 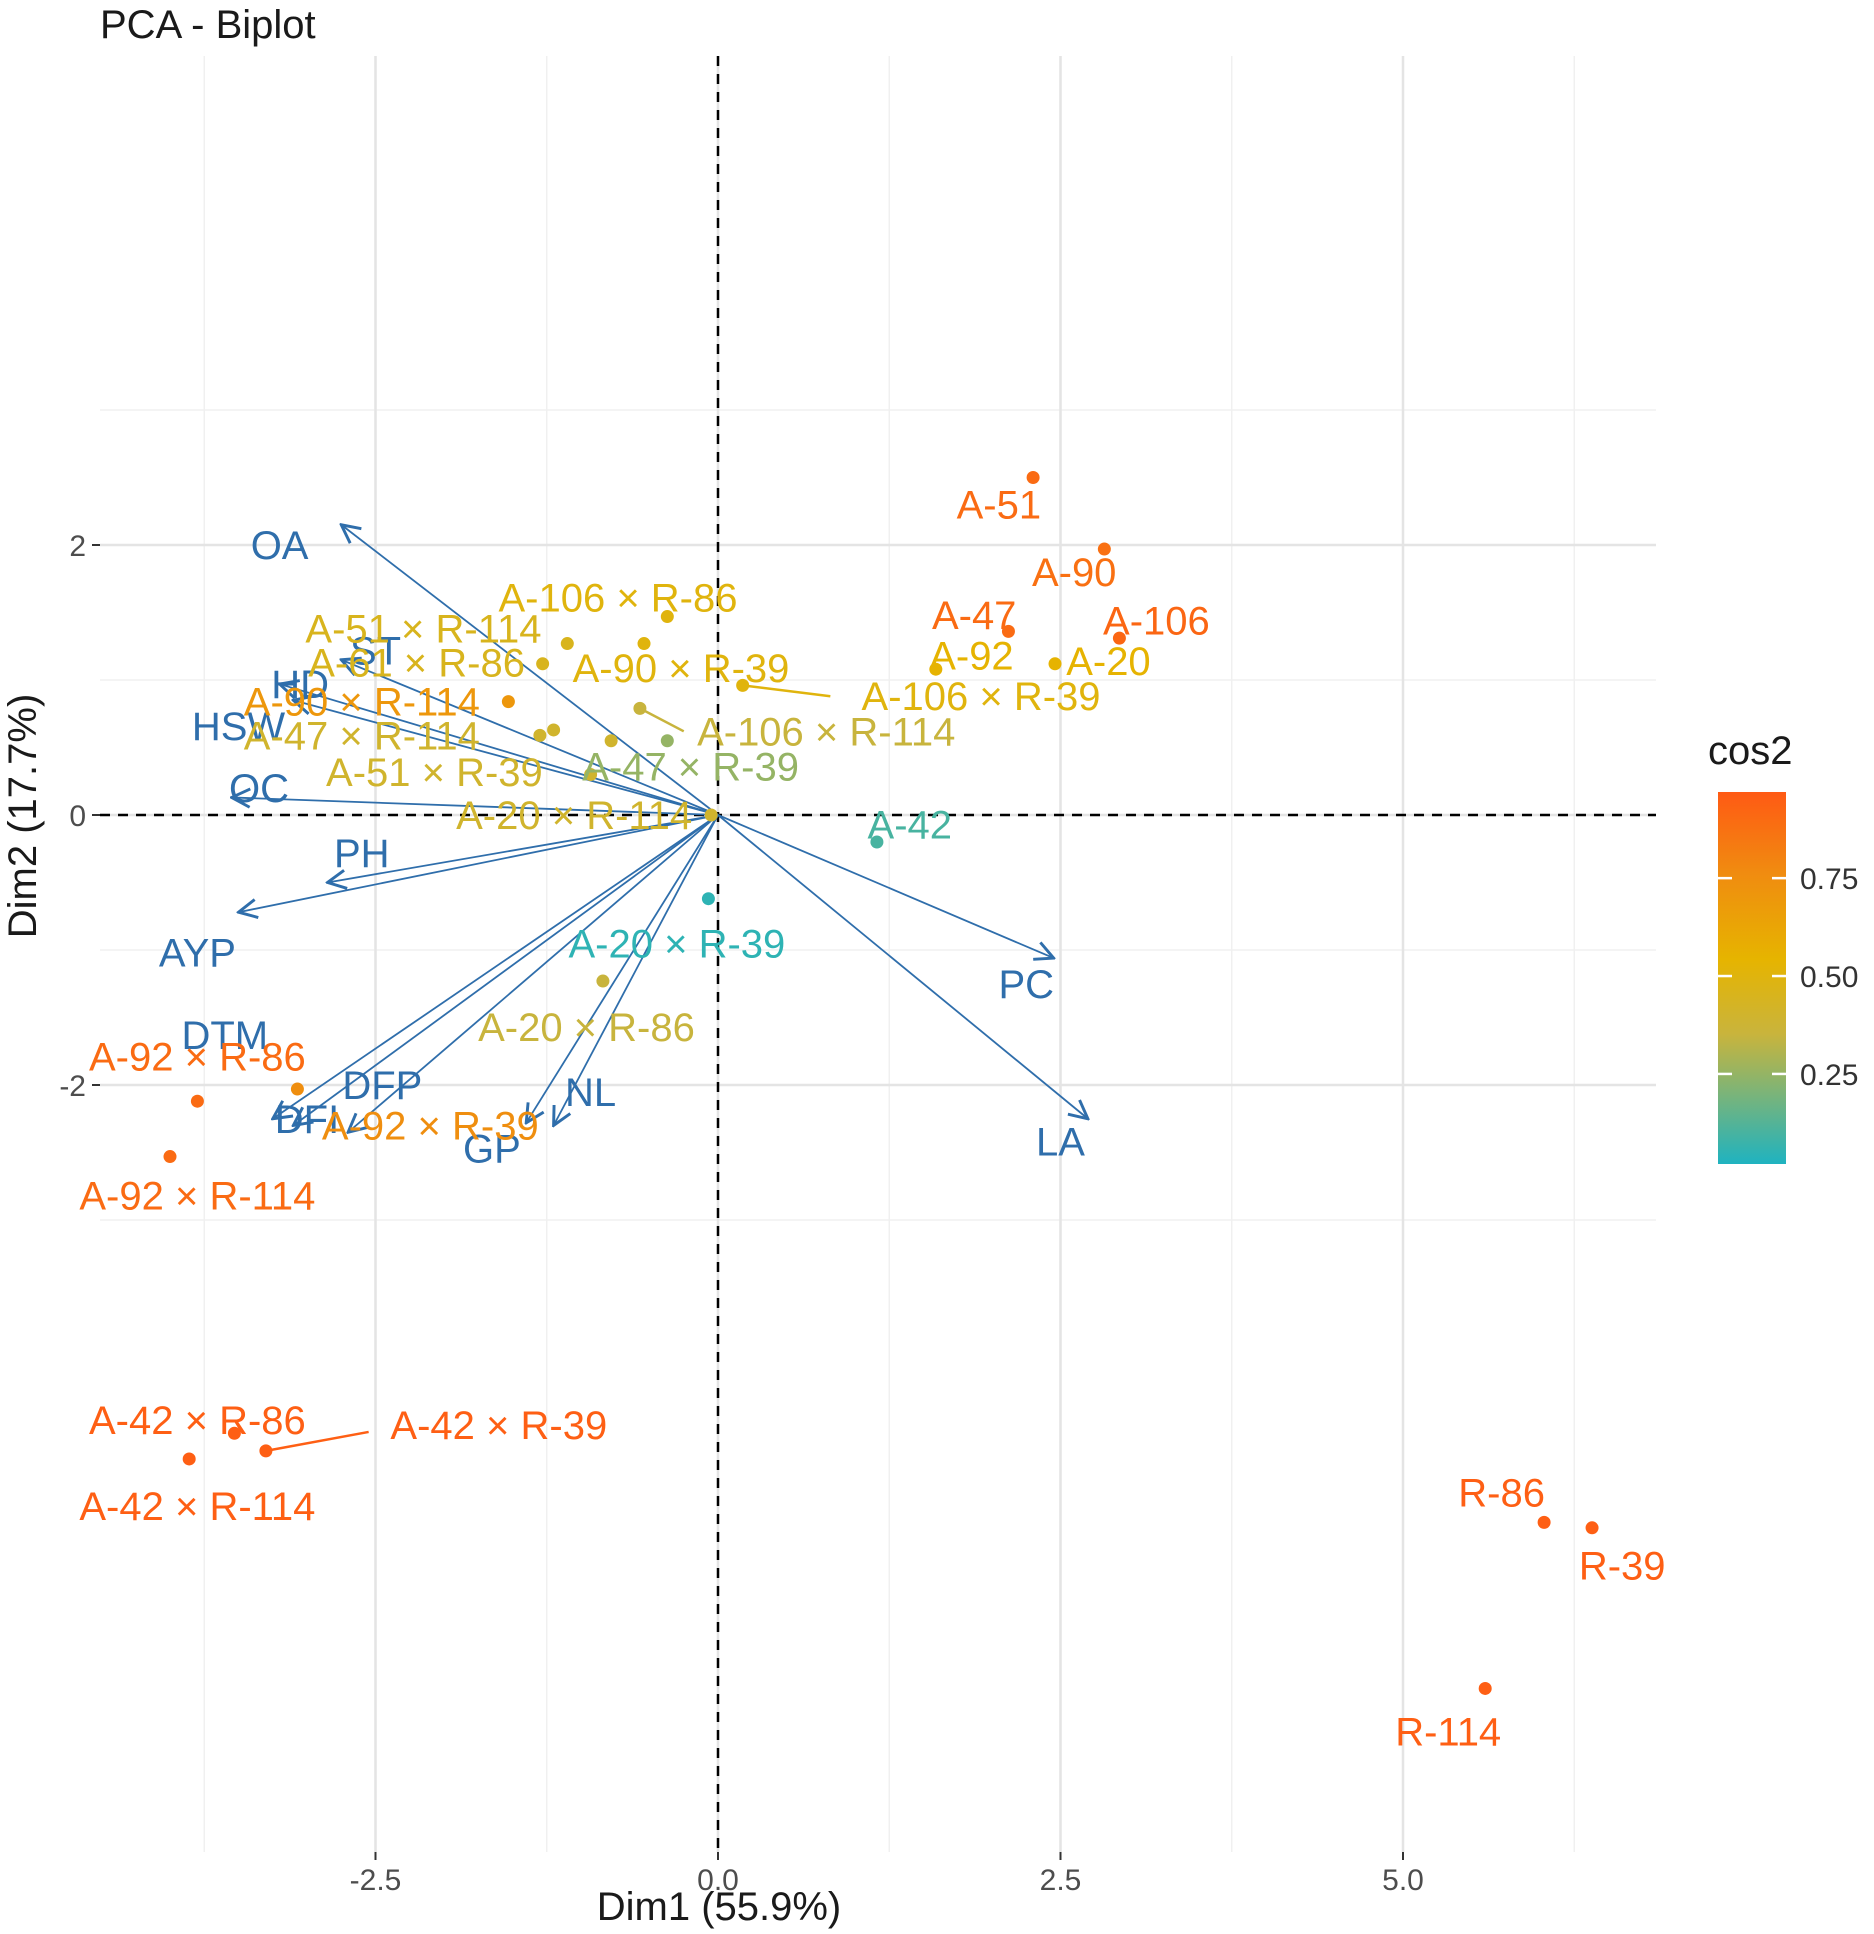 What do you see at coordinates (197, 1507) in the screenshot?
I see `point-label-a-42-x-r-114: A-42 × R-114` at bounding box center [197, 1507].